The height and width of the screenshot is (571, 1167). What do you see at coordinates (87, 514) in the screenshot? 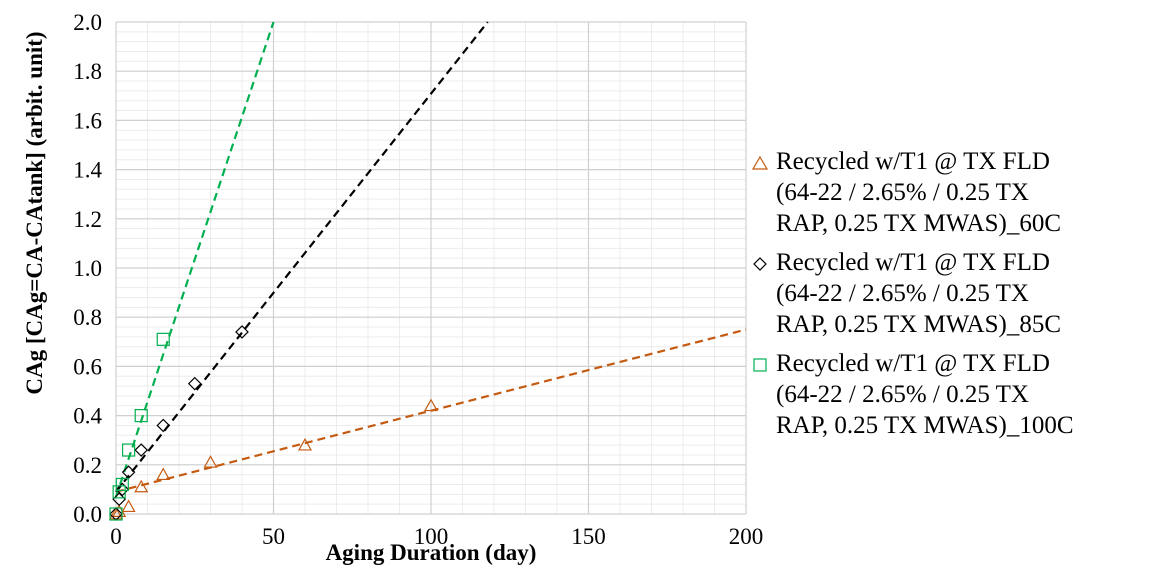
I see `y-tick-label: 0.0` at bounding box center [87, 514].